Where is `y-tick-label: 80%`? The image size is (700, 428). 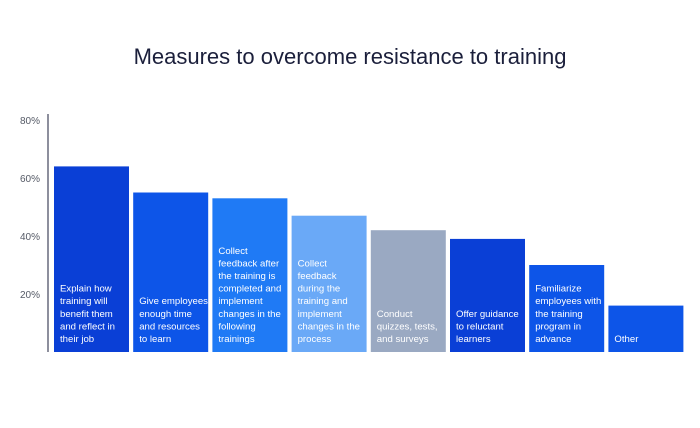 y-tick-label: 80% is located at coordinates (30, 121).